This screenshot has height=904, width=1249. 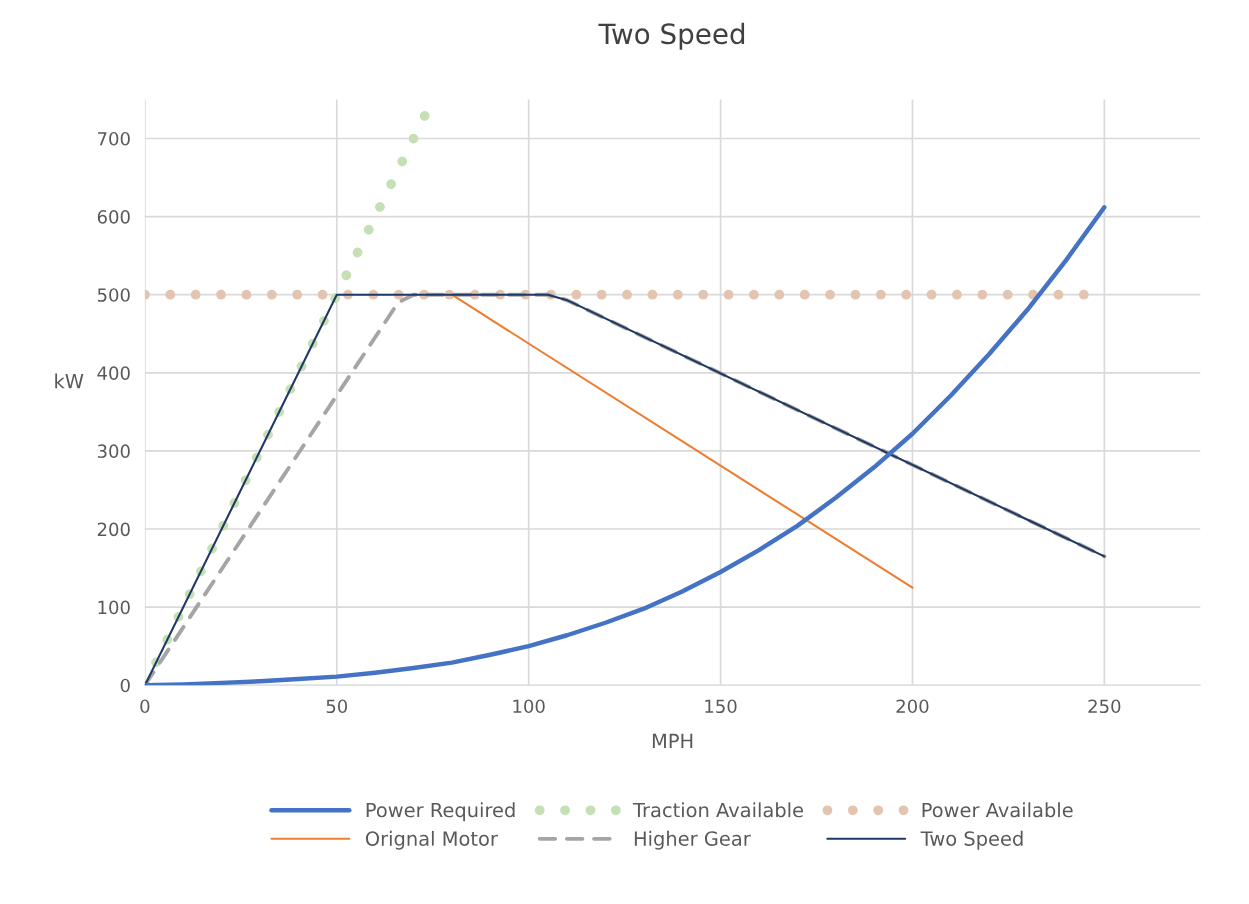 What do you see at coordinates (113, 529) in the screenshot?
I see `y-tick-label: 200` at bounding box center [113, 529].